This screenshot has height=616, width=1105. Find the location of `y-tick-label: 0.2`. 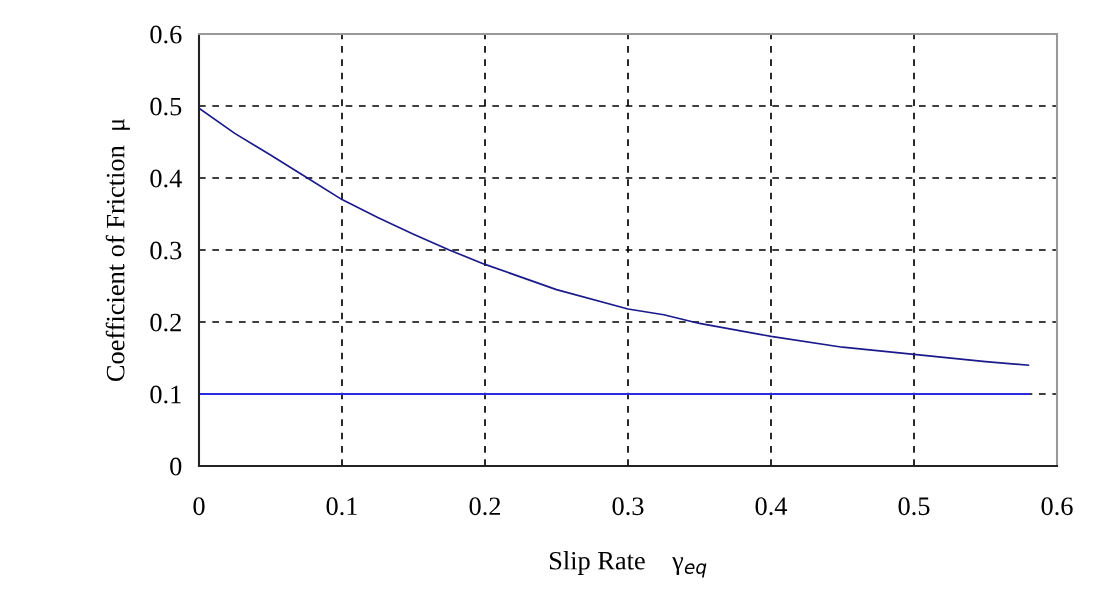

y-tick-label: 0.2 is located at coordinates (165, 322).